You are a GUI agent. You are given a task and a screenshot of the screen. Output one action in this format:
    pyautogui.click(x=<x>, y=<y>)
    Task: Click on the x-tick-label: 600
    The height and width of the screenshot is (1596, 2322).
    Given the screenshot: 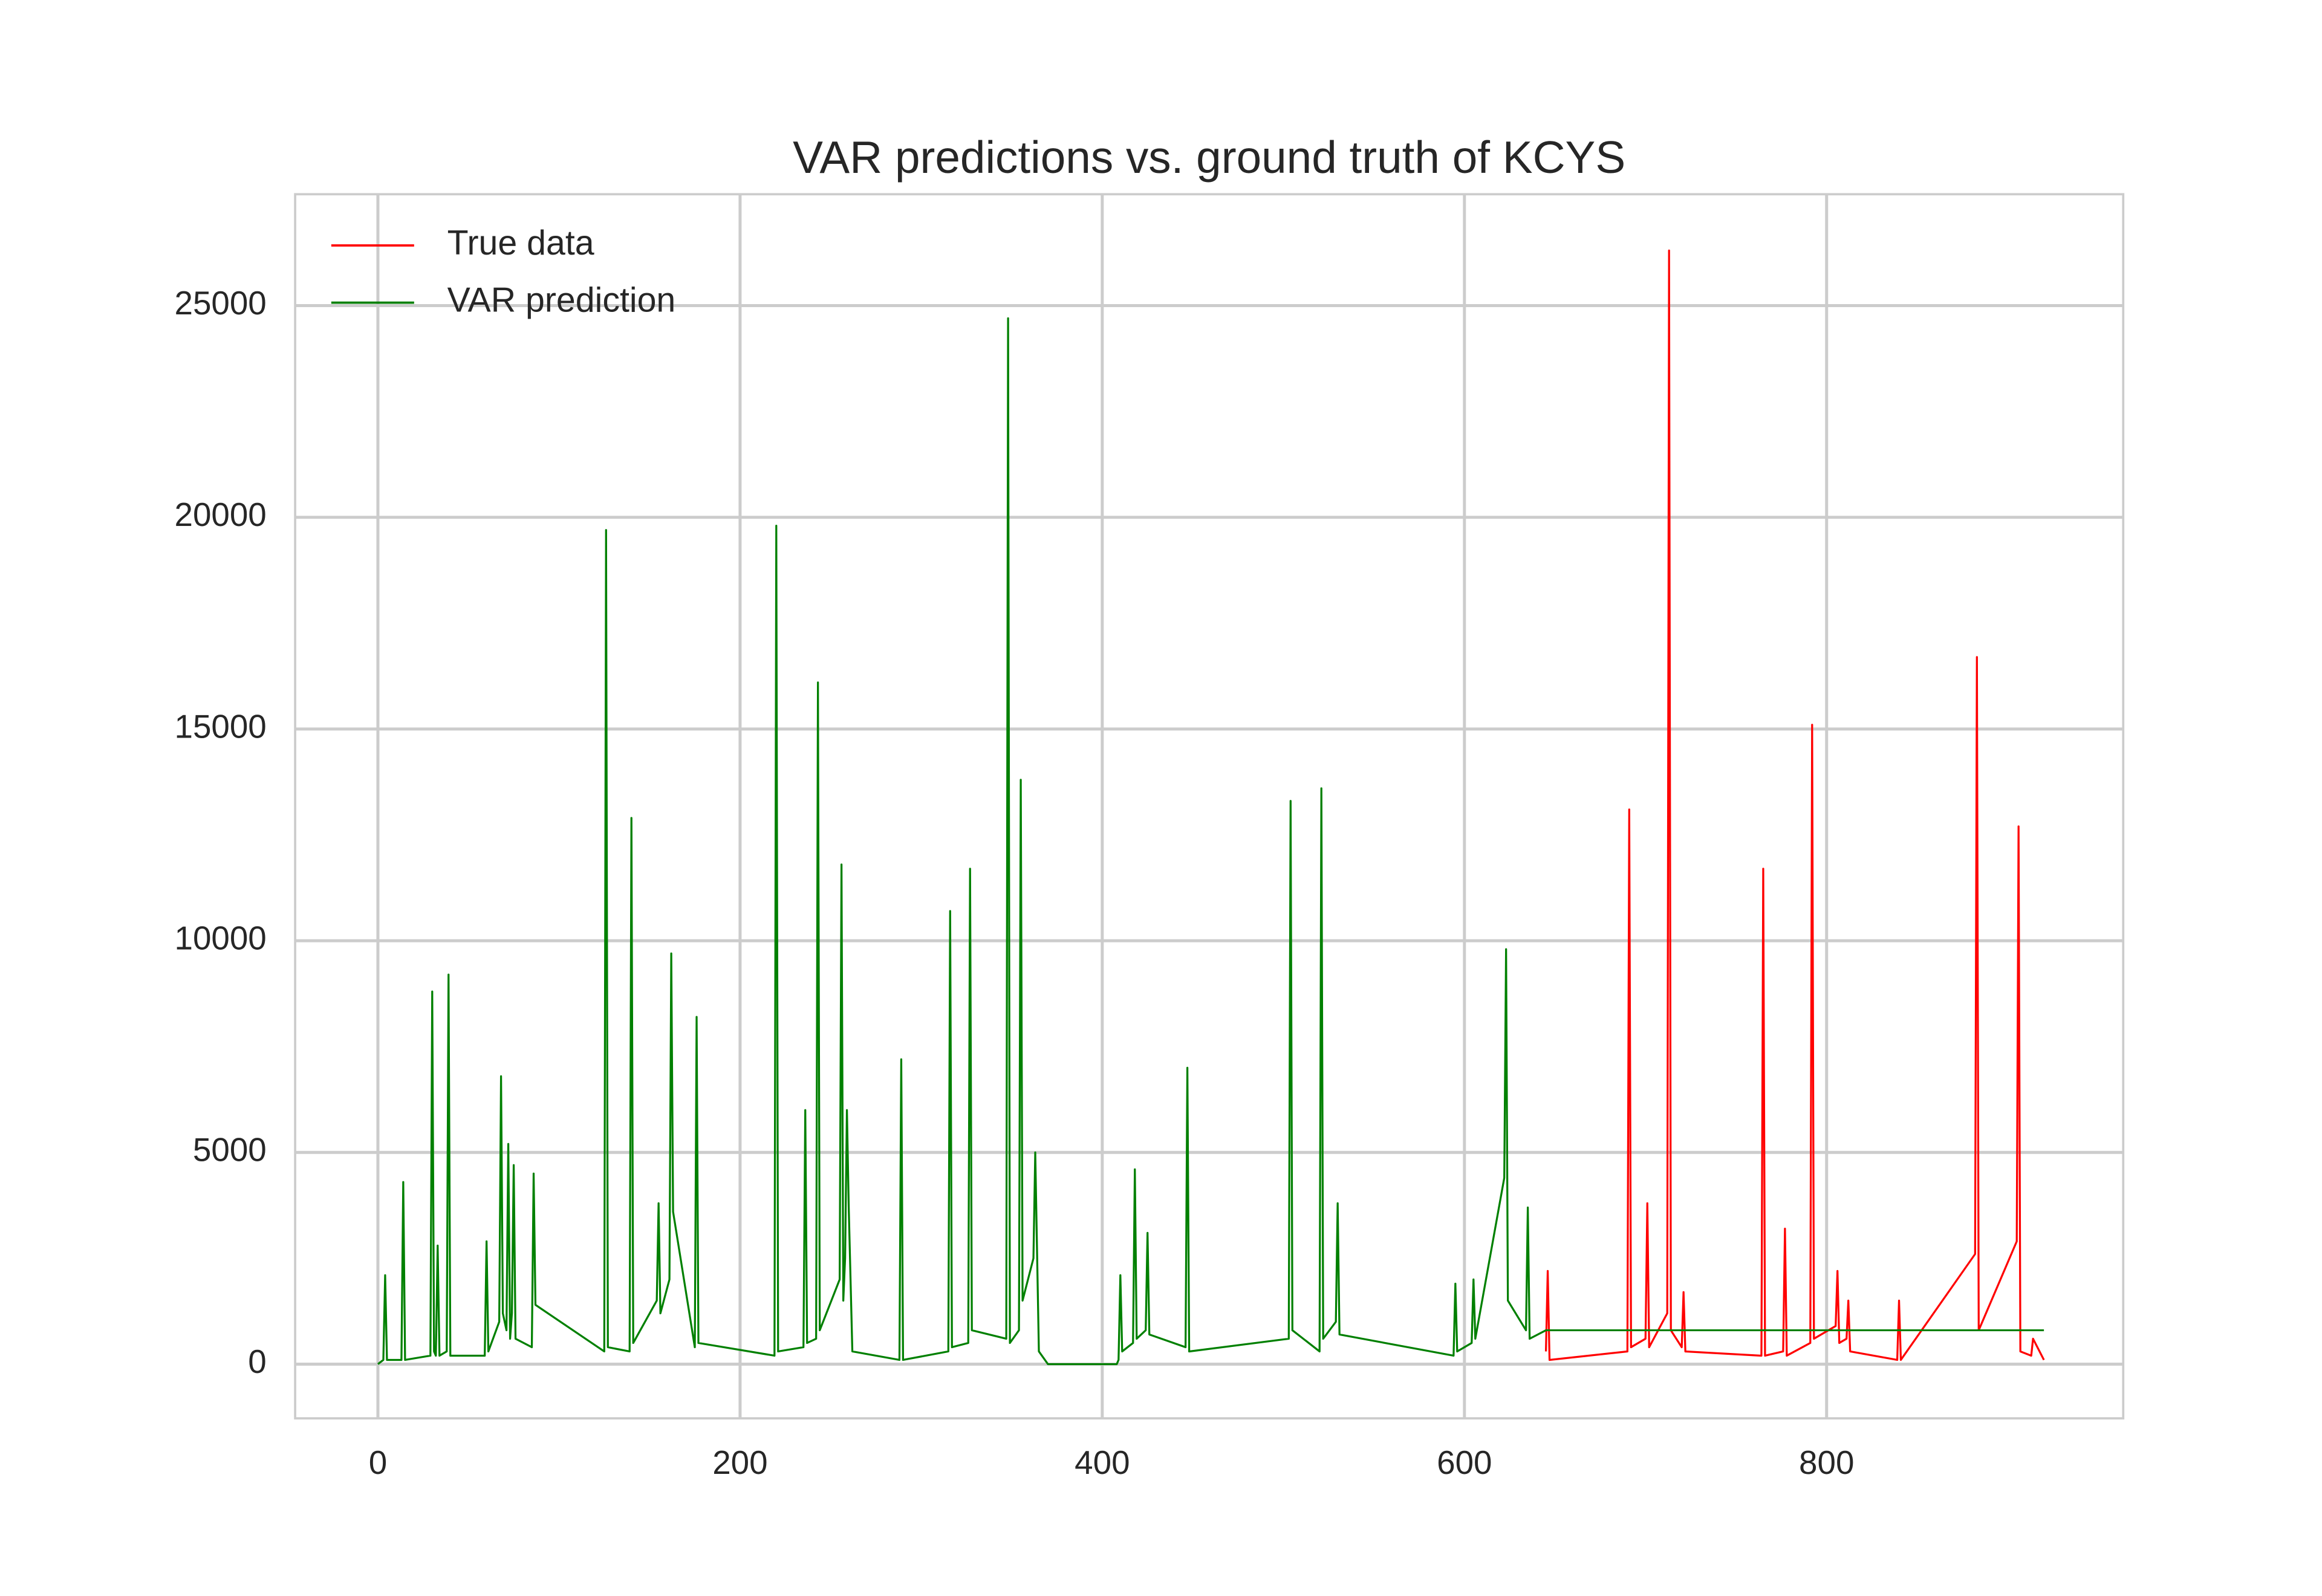 What is the action you would take?
    pyautogui.click(x=1465, y=1462)
    